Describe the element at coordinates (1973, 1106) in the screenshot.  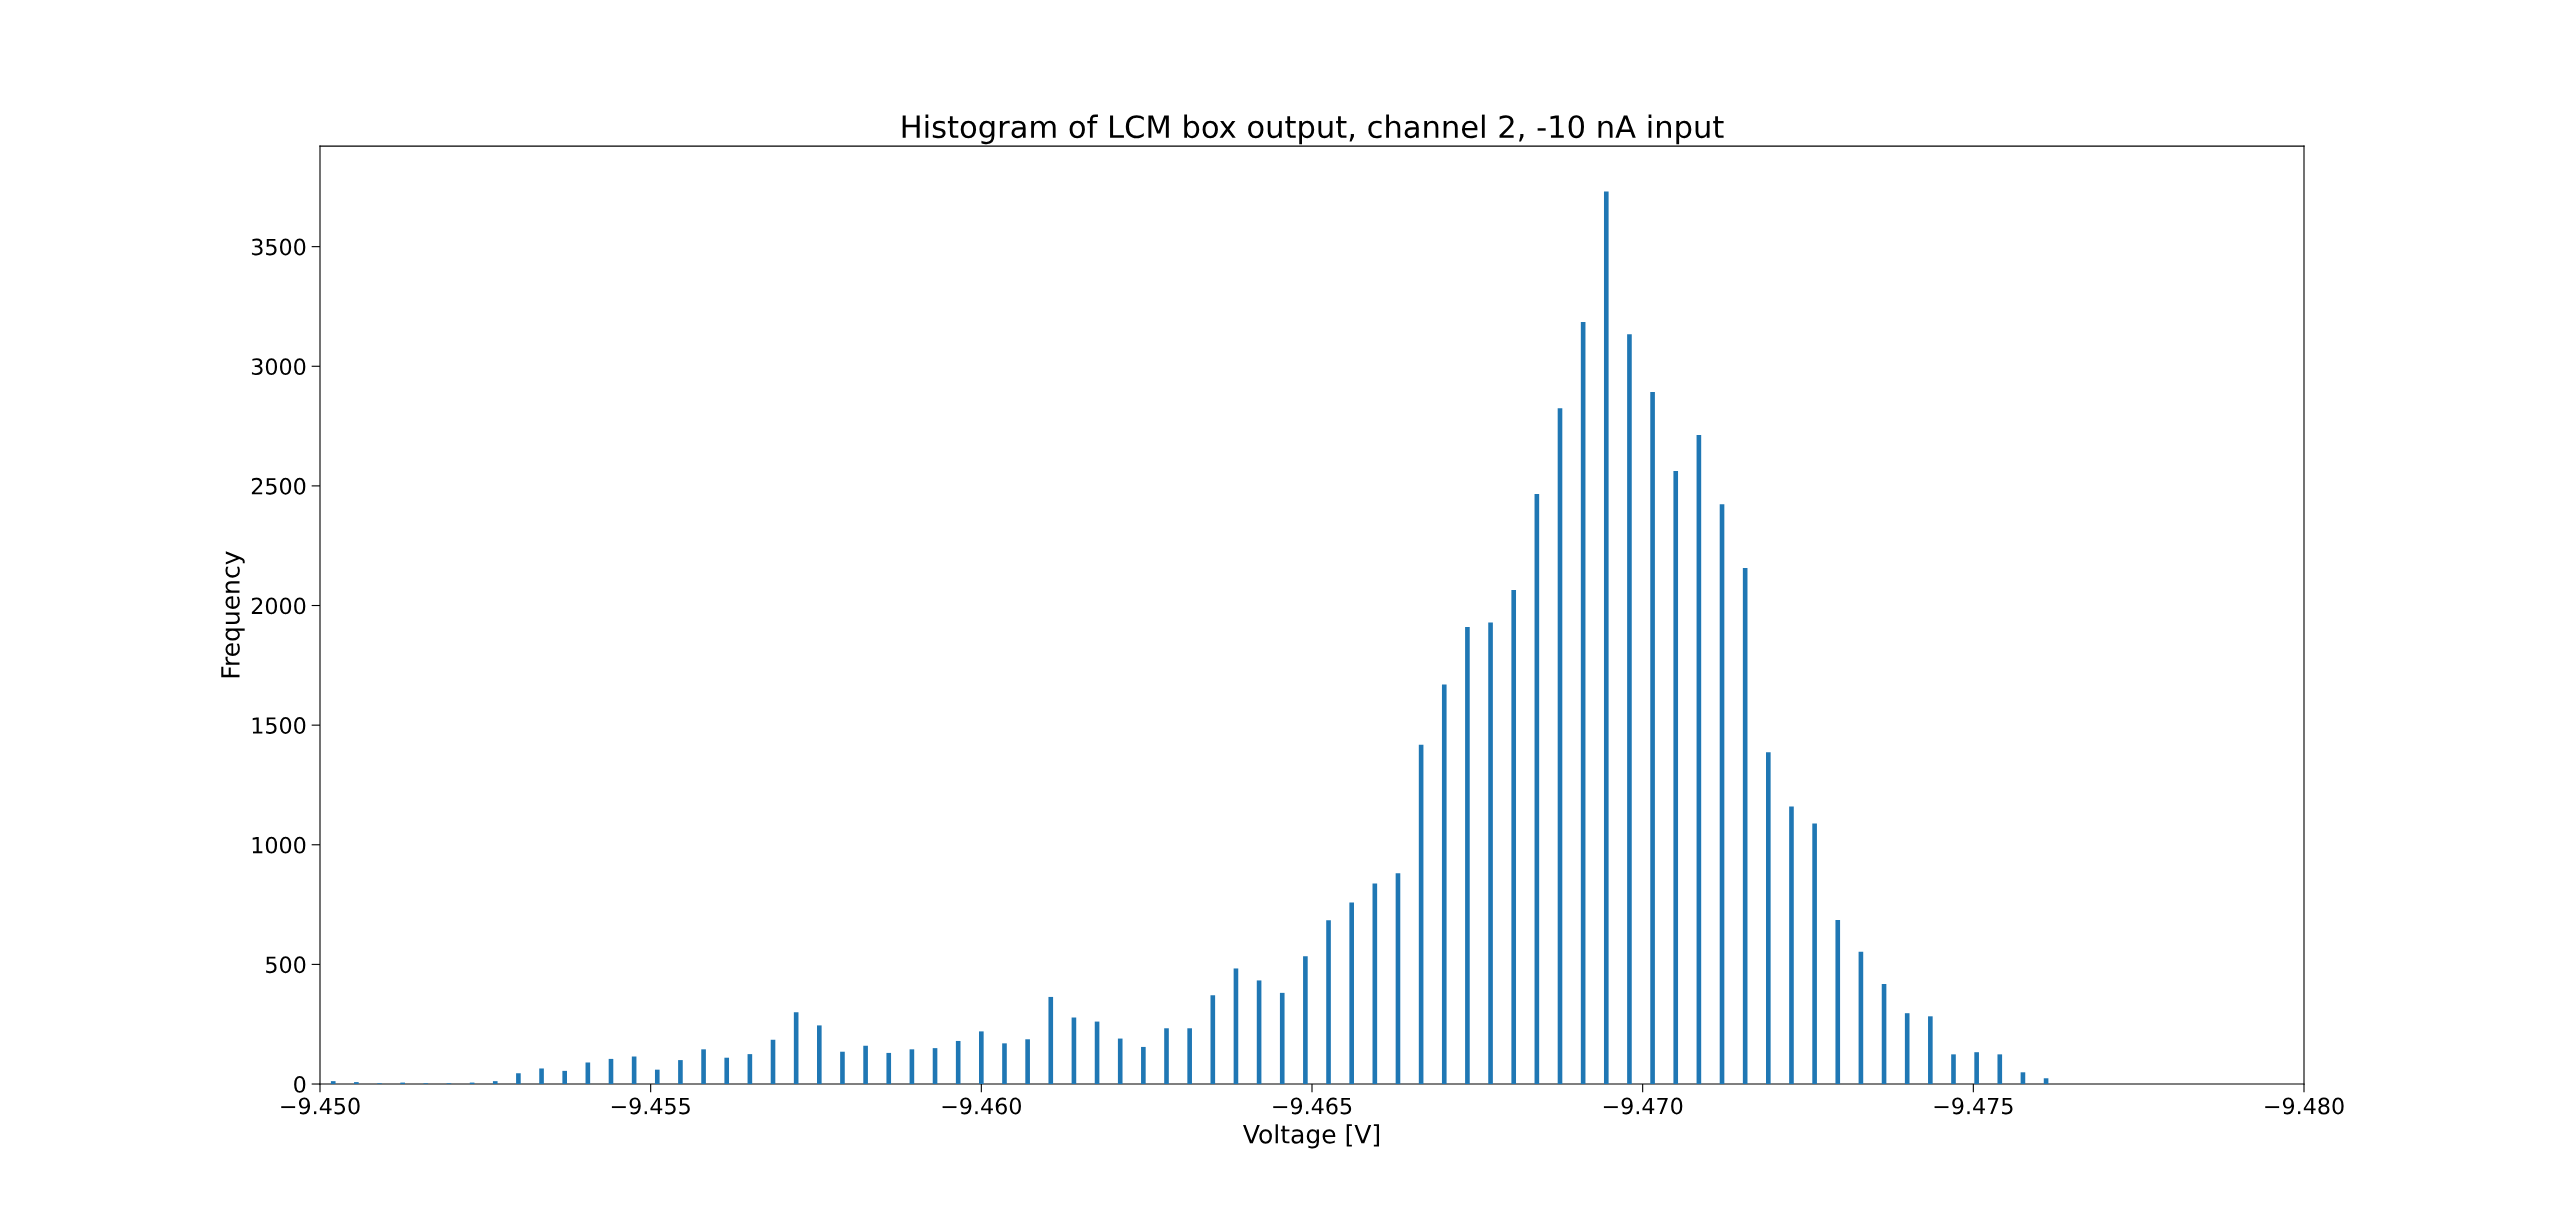
I see `x-tick-label: −9.475` at that location.